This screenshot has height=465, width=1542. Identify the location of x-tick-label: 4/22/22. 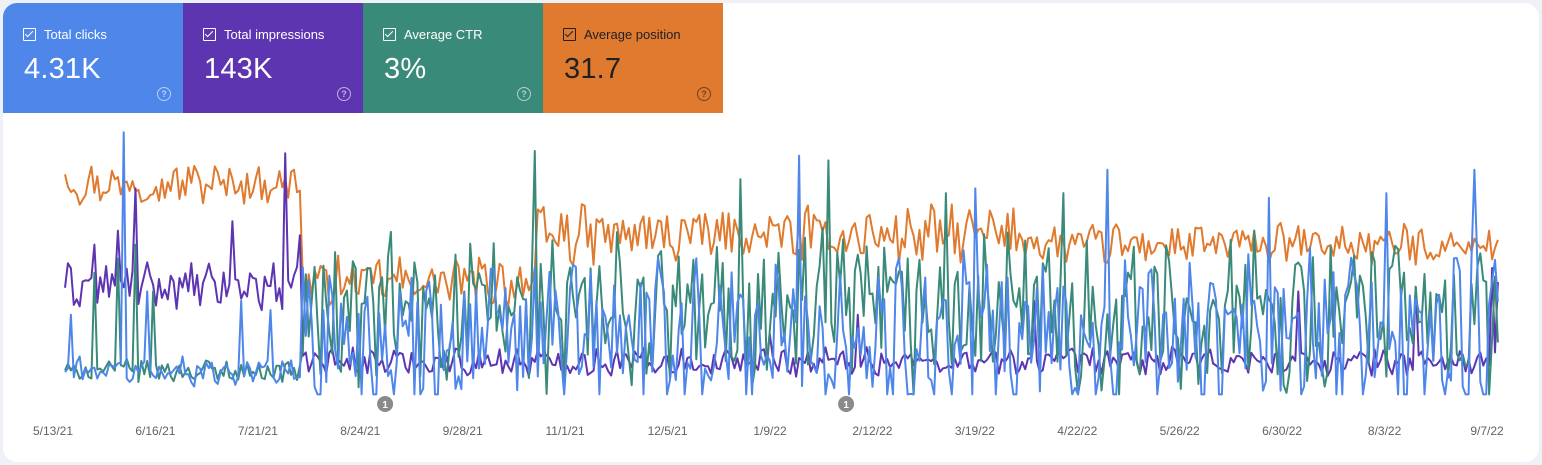
(1077, 431).